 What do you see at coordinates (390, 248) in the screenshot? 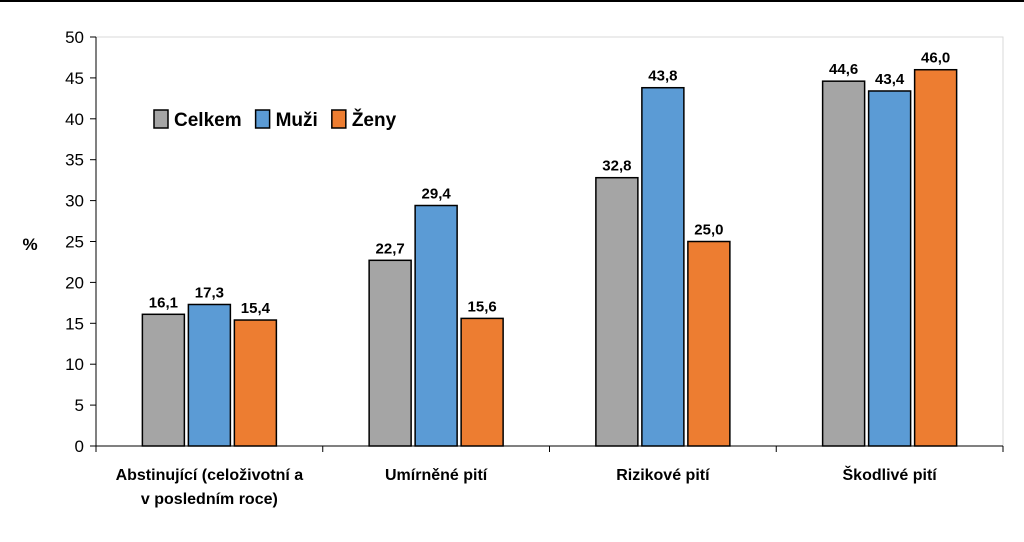
I see `data-label: 22,7` at bounding box center [390, 248].